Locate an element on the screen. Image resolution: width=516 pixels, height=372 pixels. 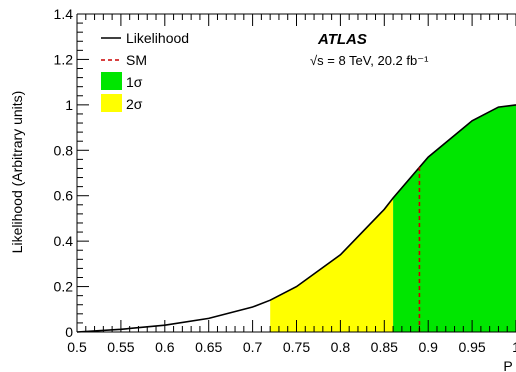
x-tick-label: 0.85 is located at coordinates (384, 347).